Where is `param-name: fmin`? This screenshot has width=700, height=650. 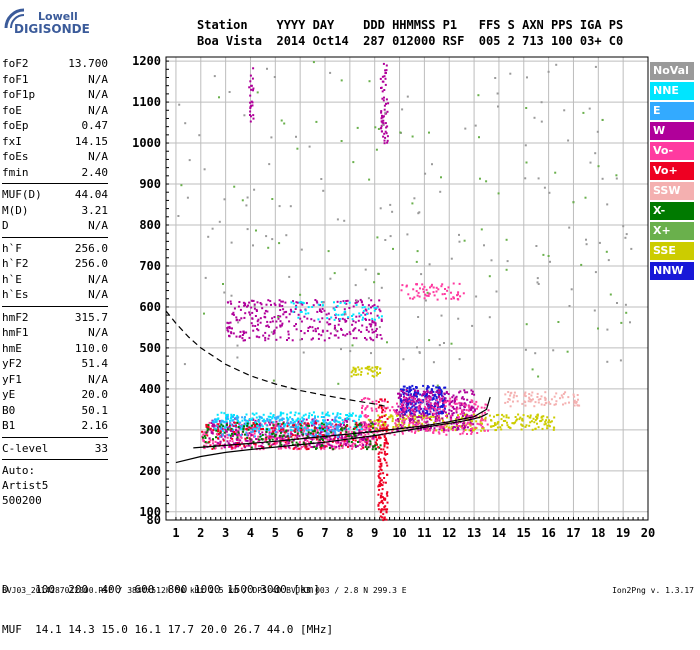
param-name: fmin is located at coordinates (15, 172).